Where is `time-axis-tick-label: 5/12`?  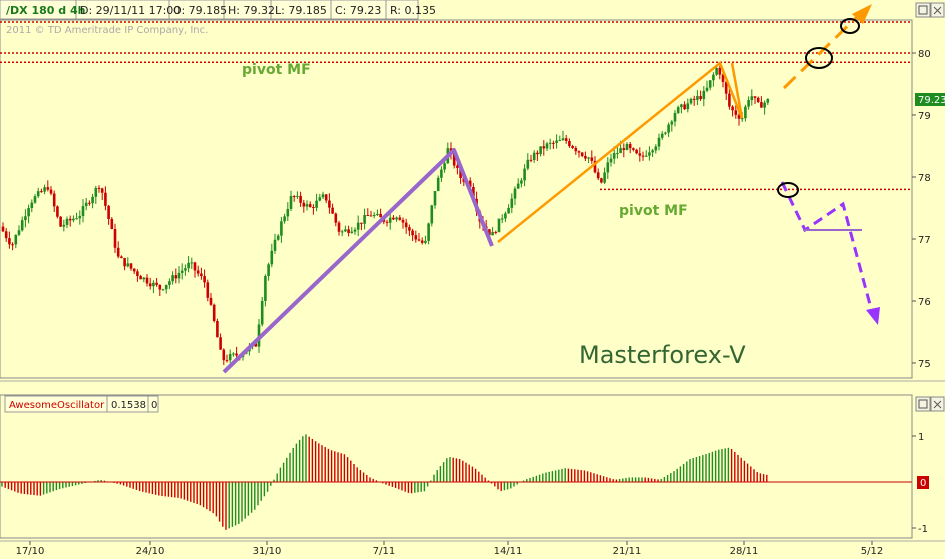
time-axis-tick-label: 5/12 is located at coordinates (872, 551).